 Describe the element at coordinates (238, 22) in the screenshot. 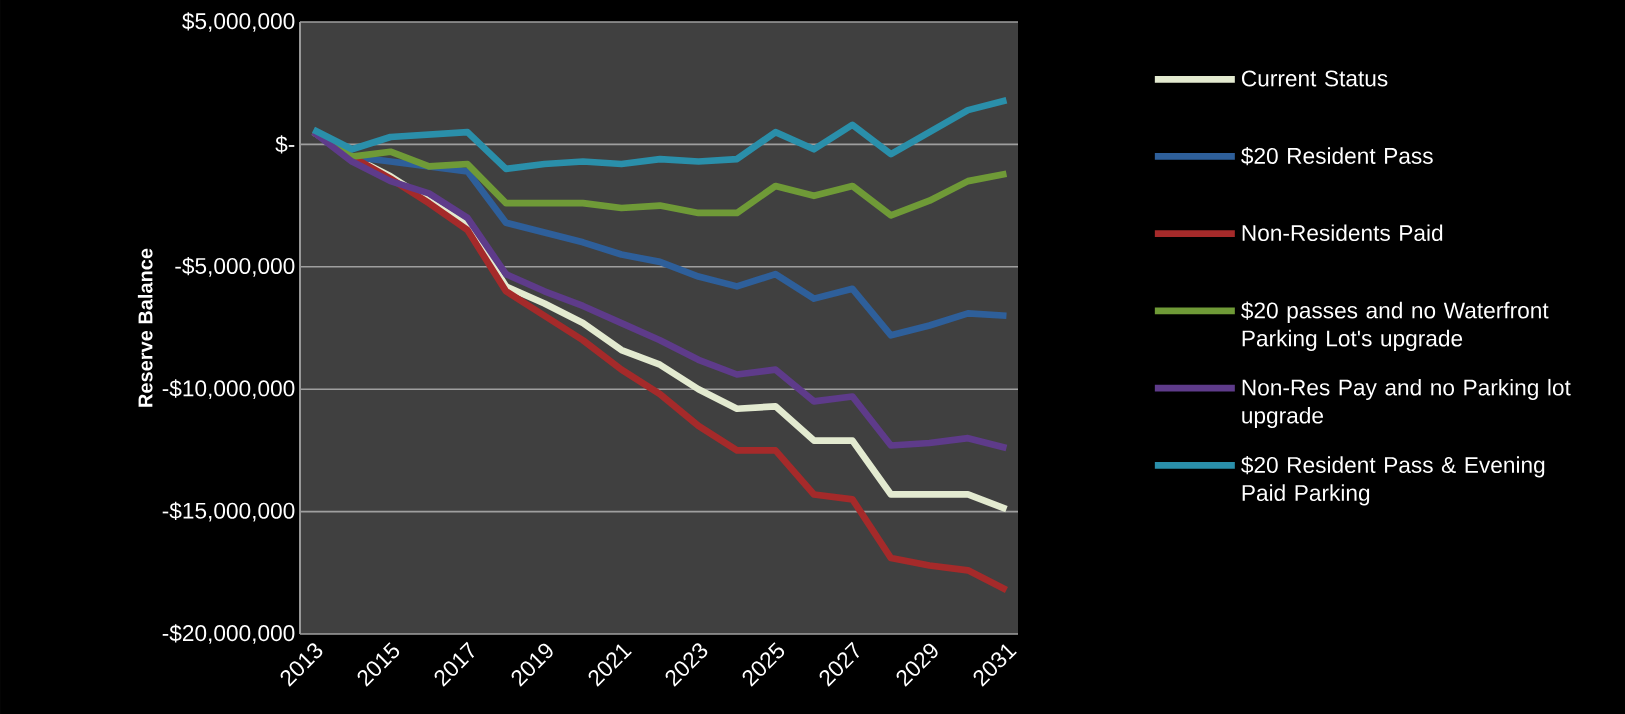

I see `y-tick-label: $5,000,000` at that location.